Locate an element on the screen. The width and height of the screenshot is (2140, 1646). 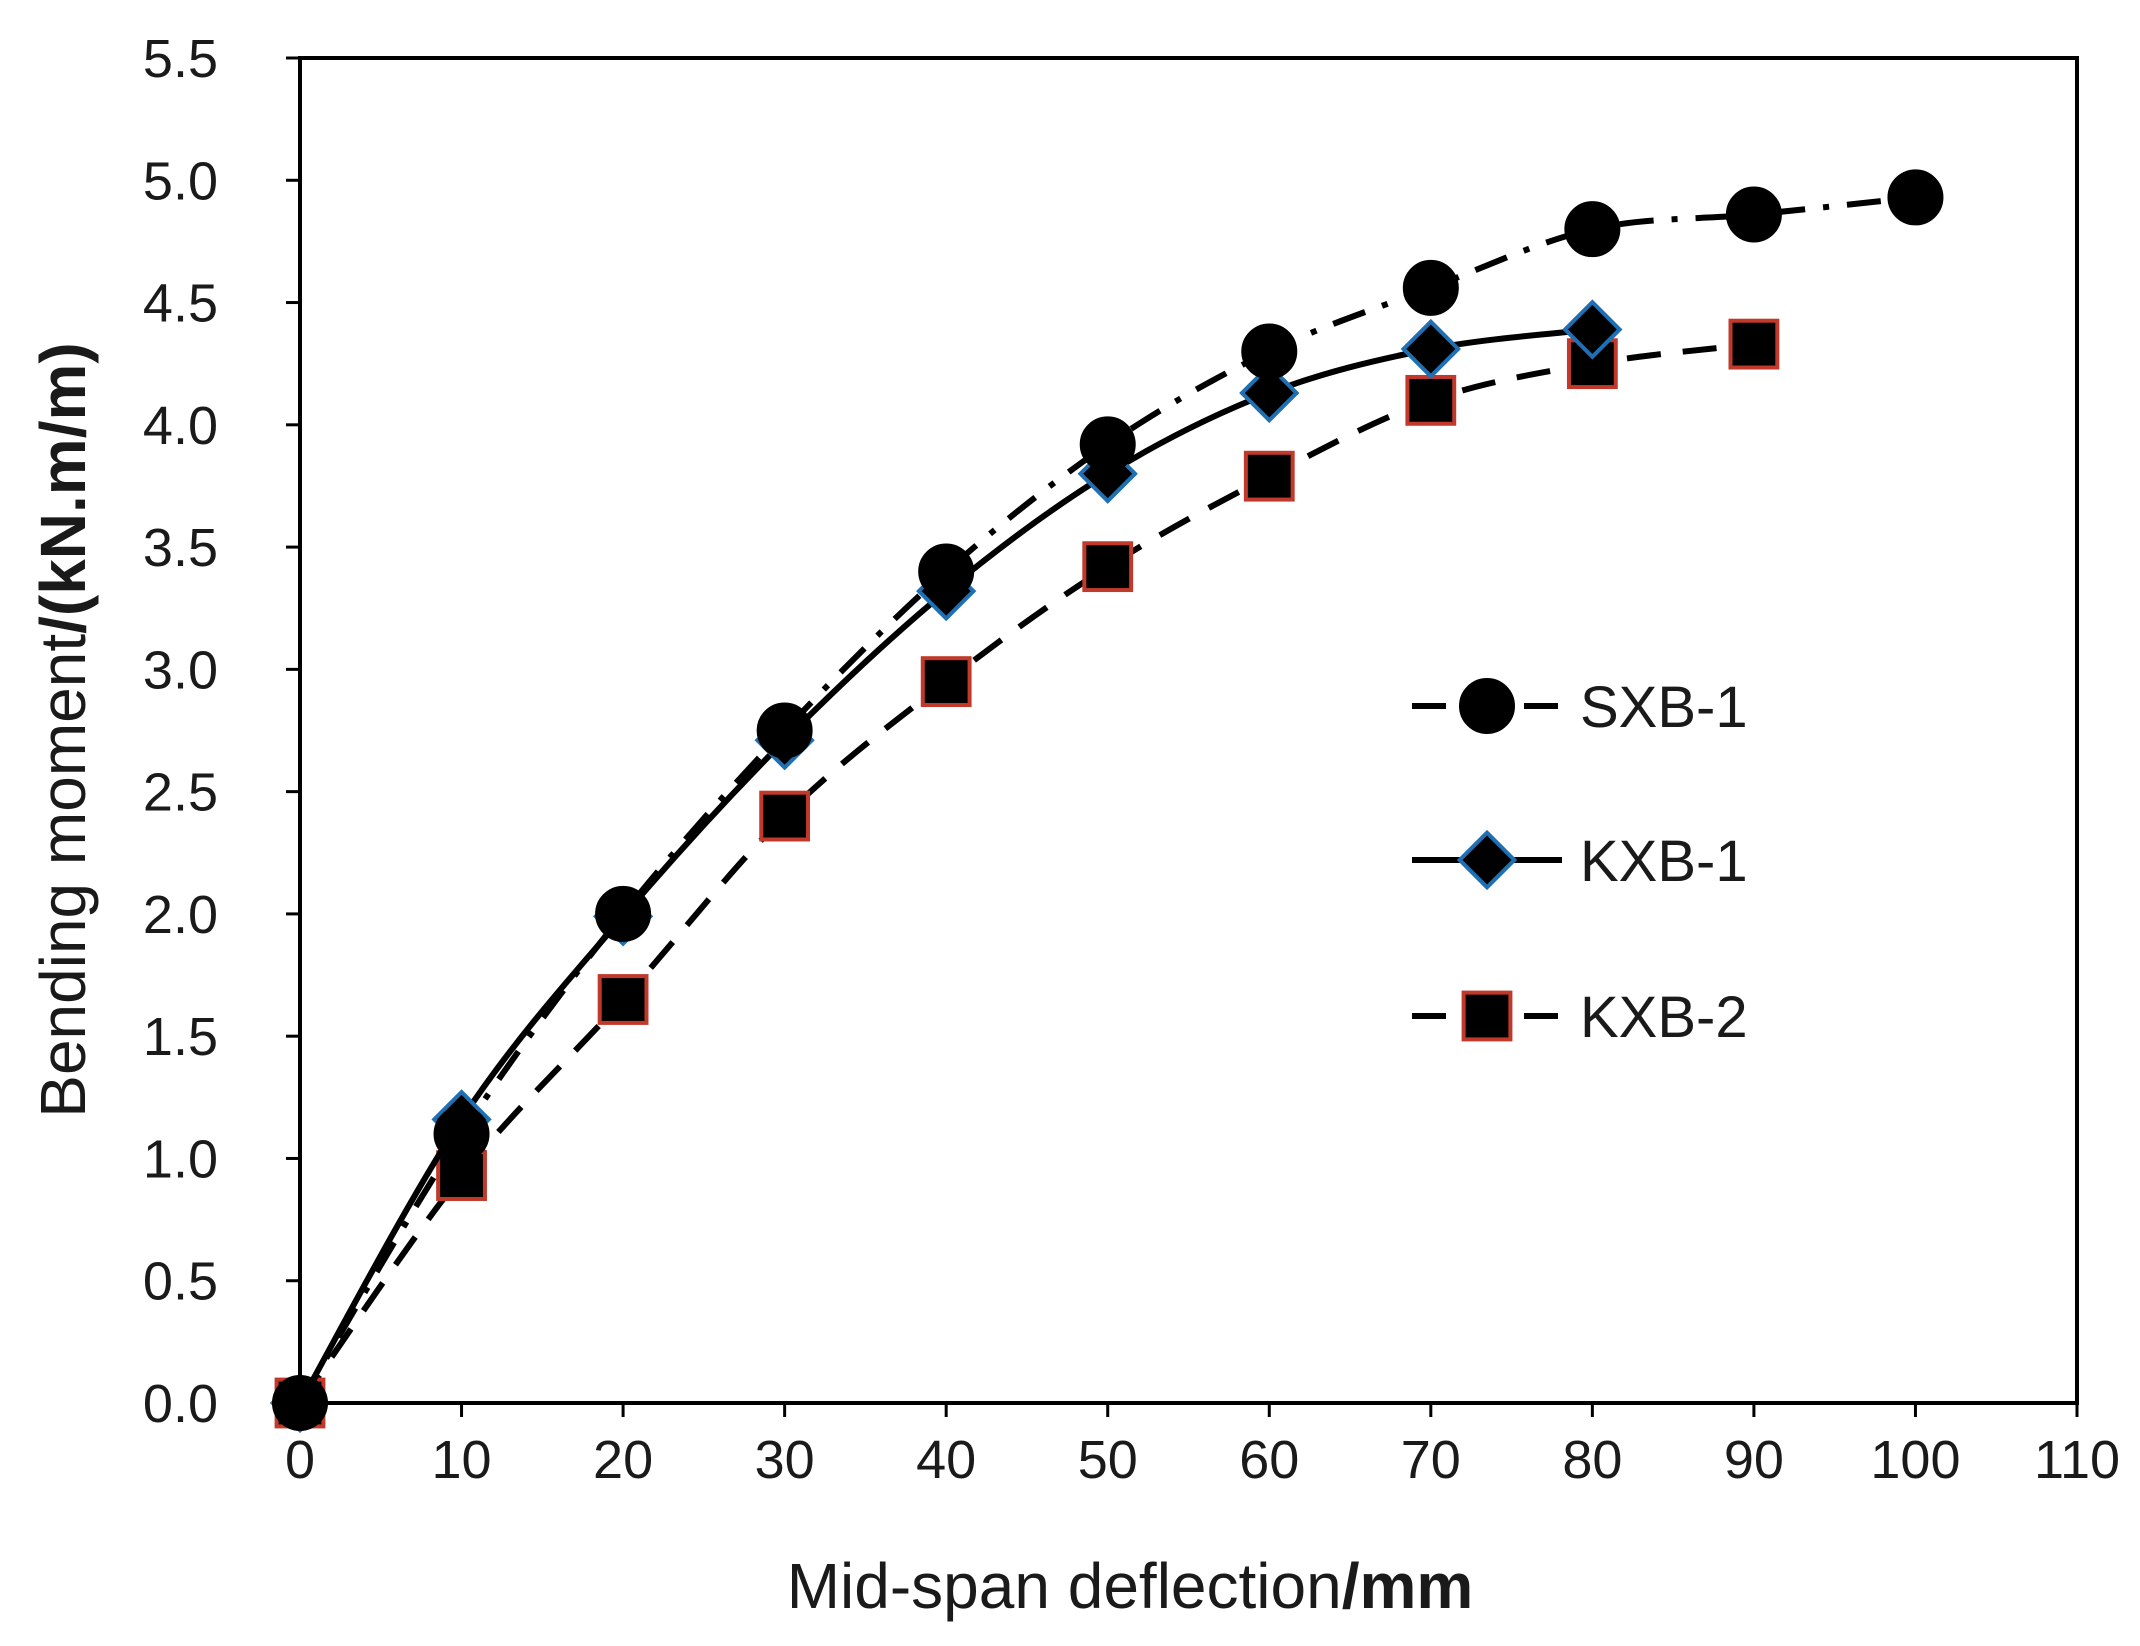
y-tick-label: 3.5 is located at coordinates (180, 548).